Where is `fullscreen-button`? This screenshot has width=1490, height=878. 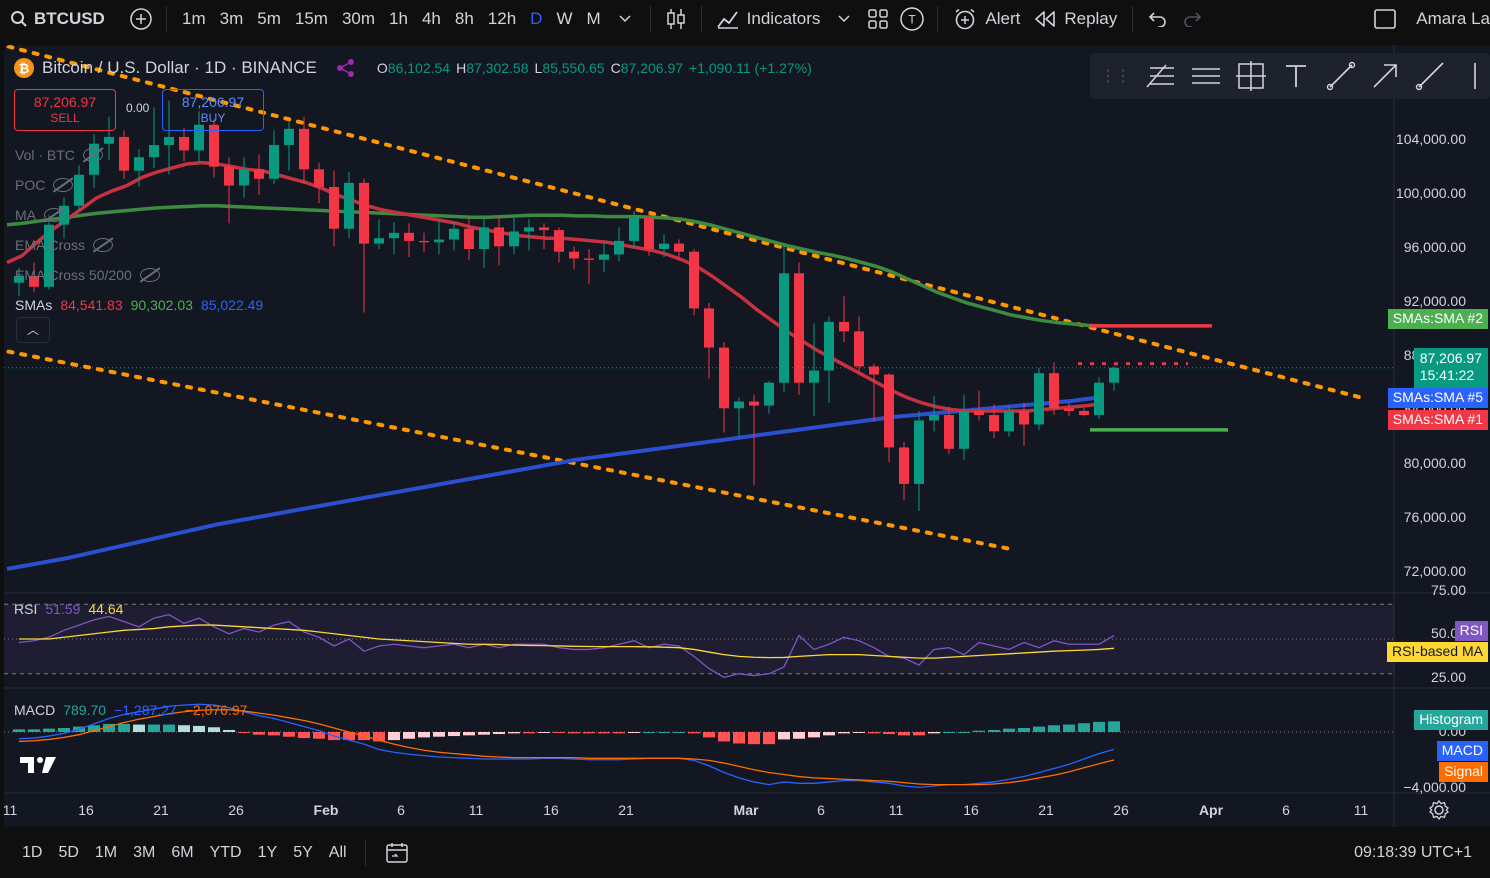
fullscreen-button is located at coordinates (1385, 19).